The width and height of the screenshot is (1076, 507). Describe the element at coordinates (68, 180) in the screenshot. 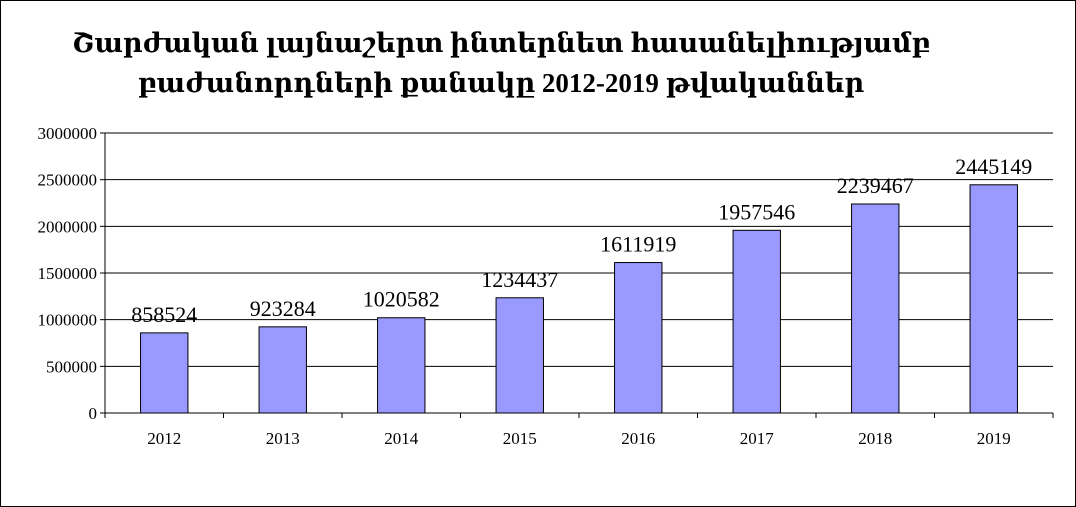

I see `y-tick-label: 2500000` at that location.